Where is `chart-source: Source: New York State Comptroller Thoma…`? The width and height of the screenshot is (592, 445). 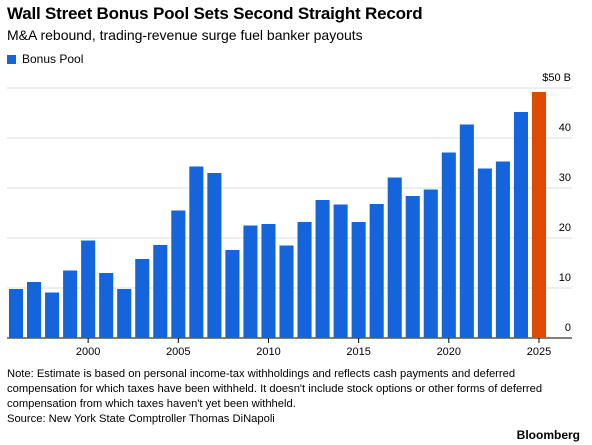 chart-source: Source: New York State Comptroller Thoma… is located at coordinates (141, 419).